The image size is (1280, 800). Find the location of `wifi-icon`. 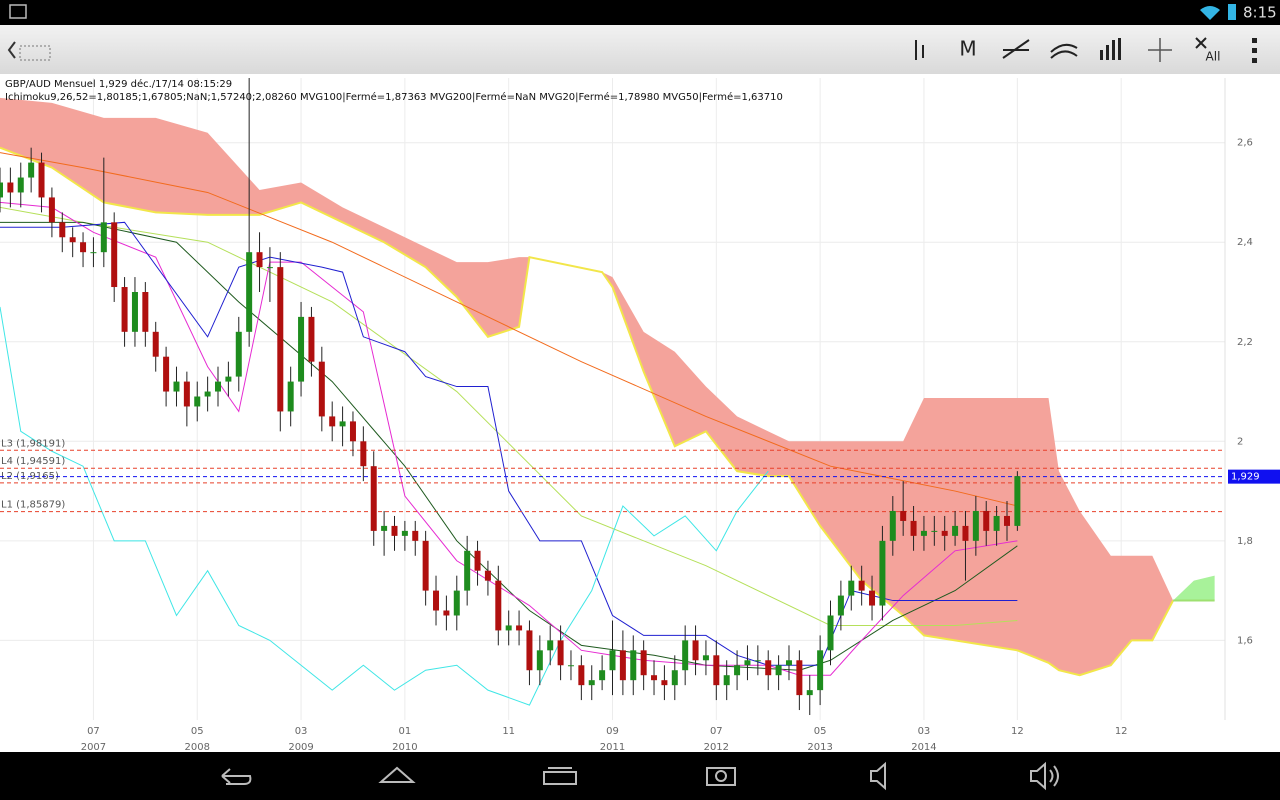

wifi-icon is located at coordinates (1210, 13).